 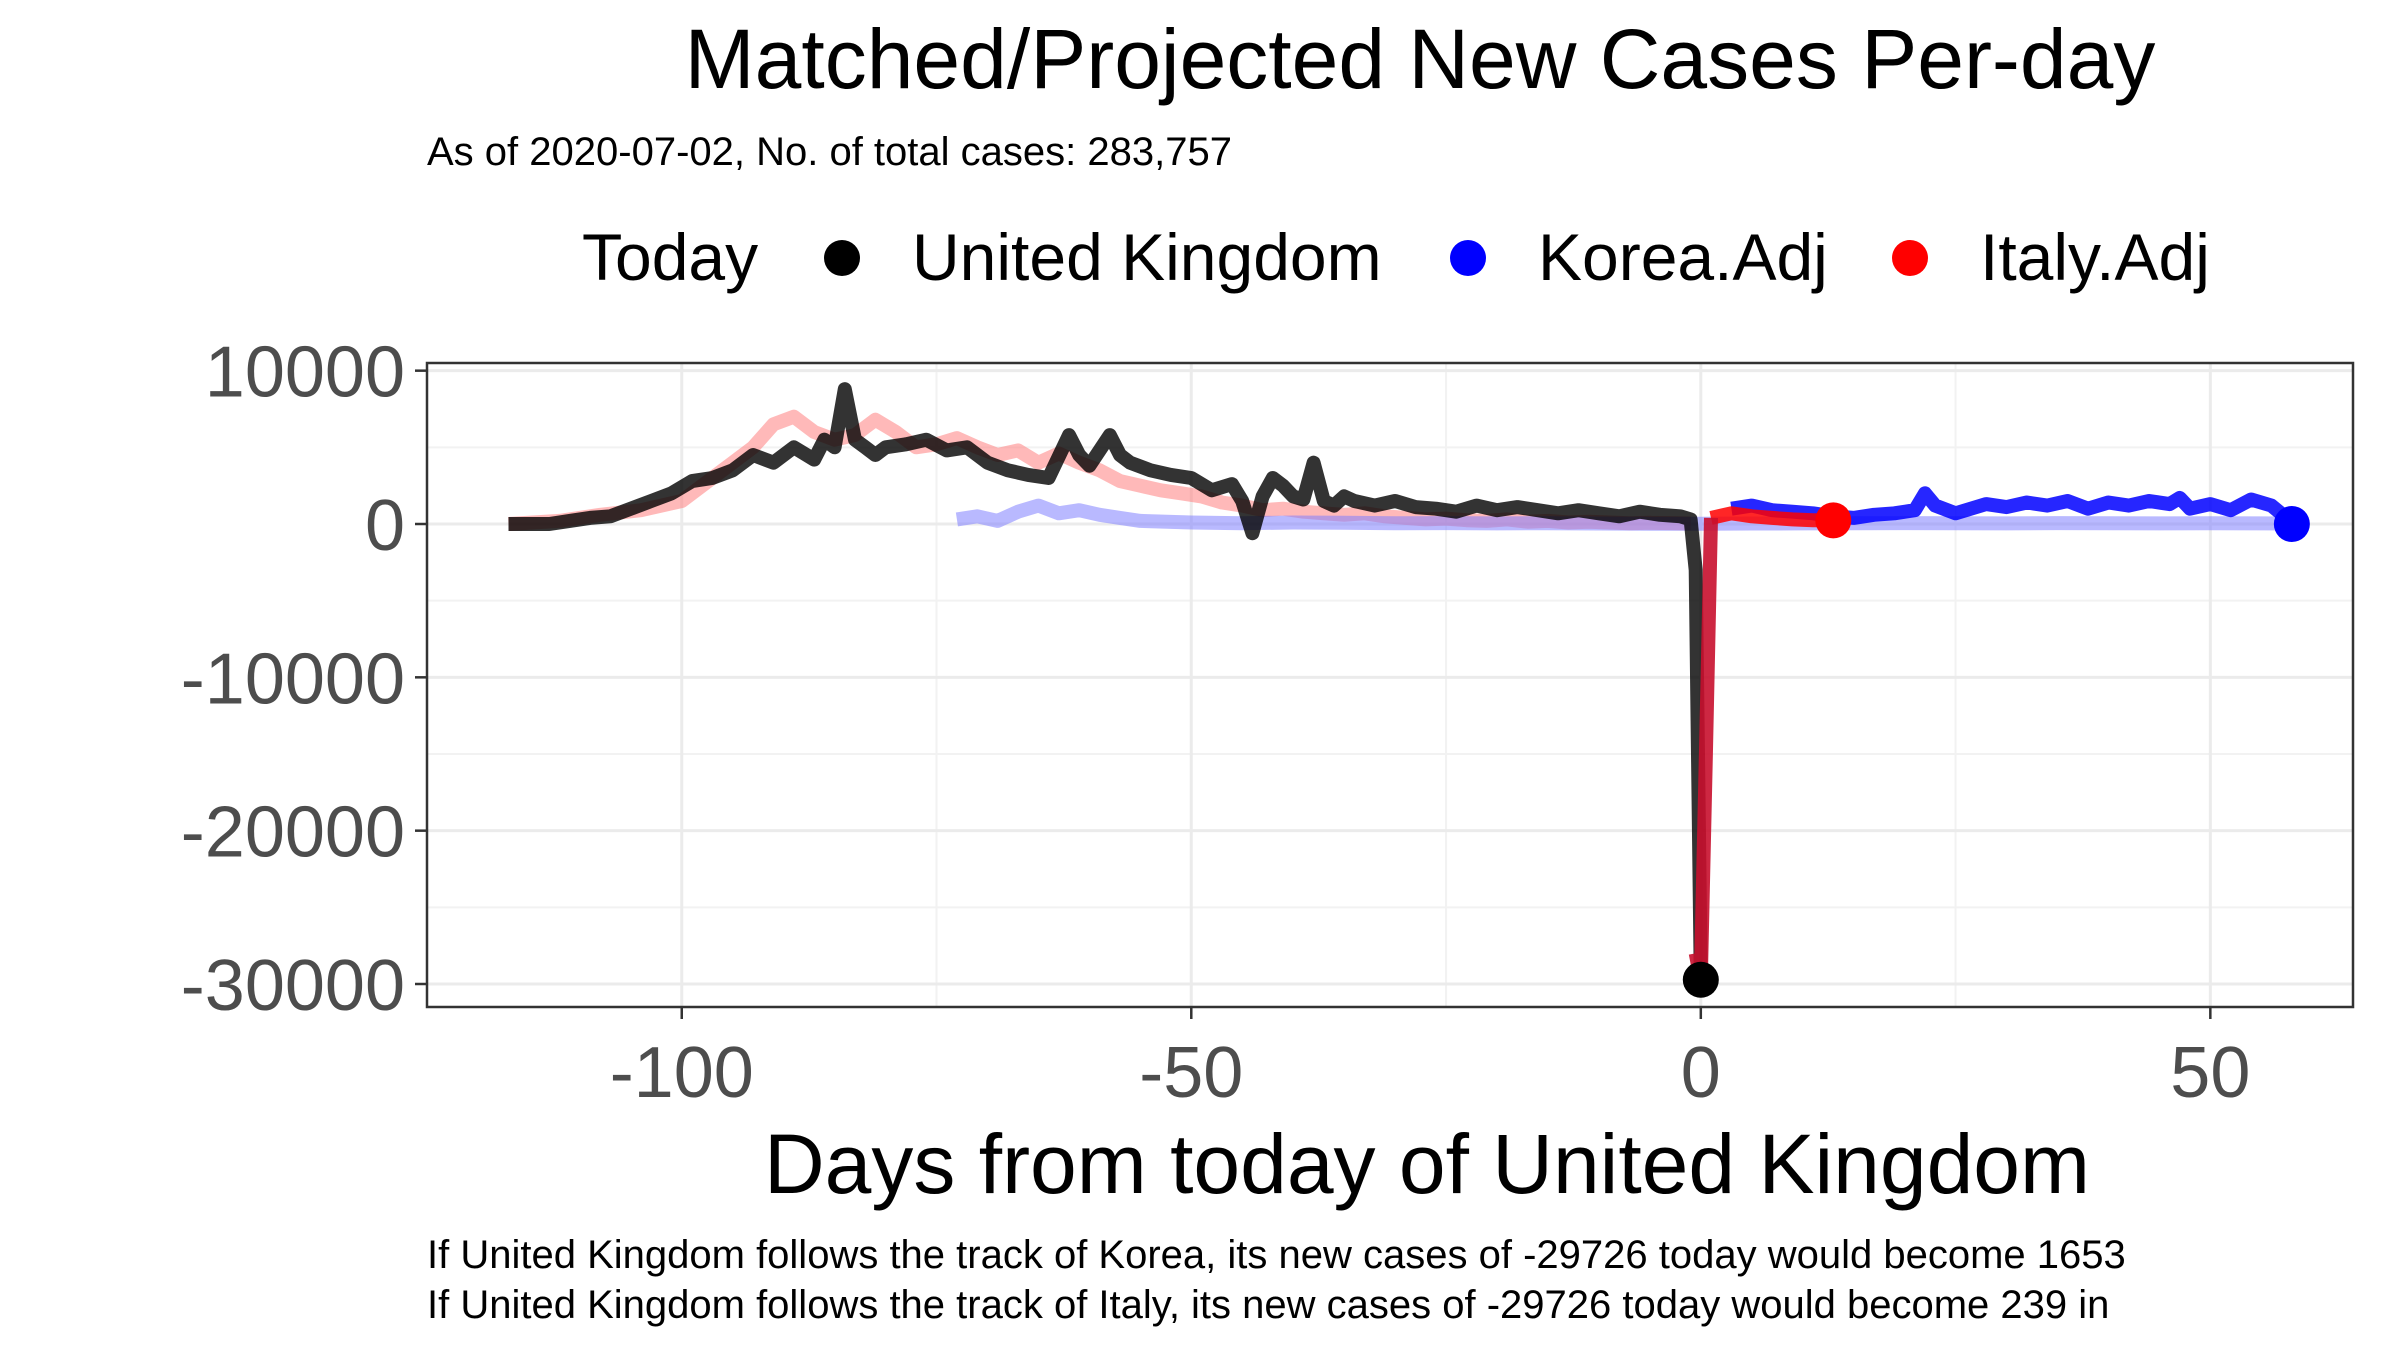 I want to click on x-tick-label: -100, so click(x=682, y=1073).